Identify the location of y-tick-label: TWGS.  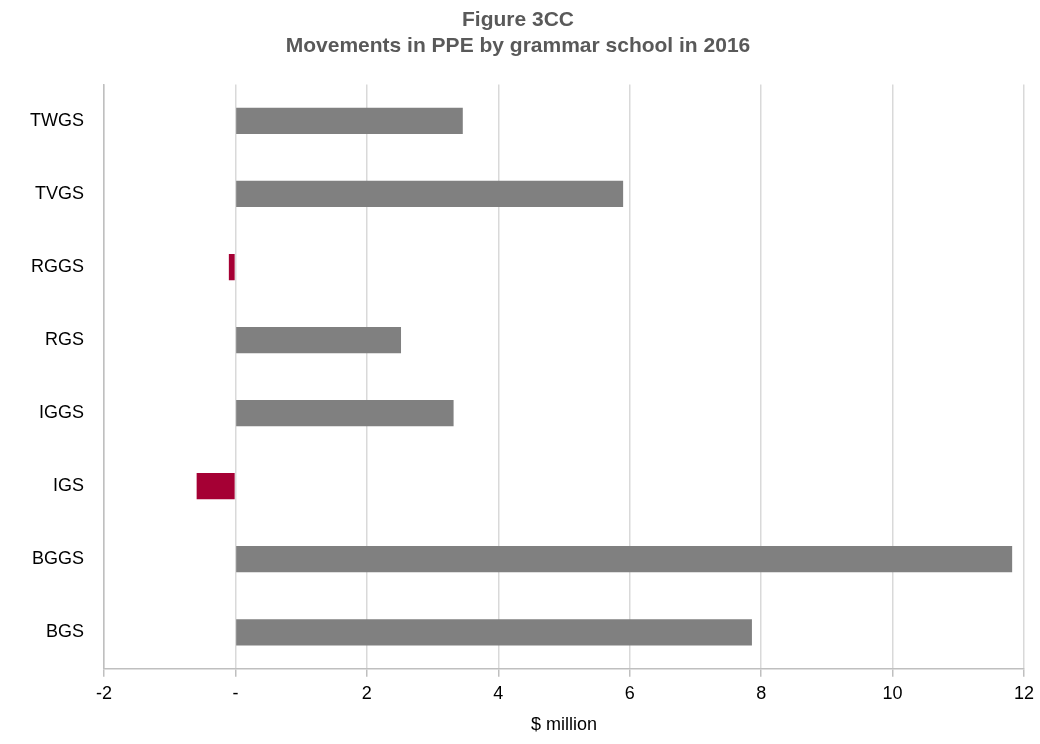
(56, 119).